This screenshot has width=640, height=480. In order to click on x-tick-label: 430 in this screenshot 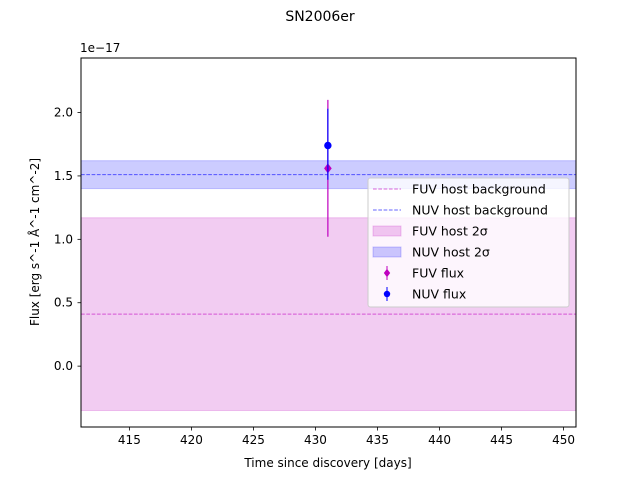, I will do `click(315, 440)`.